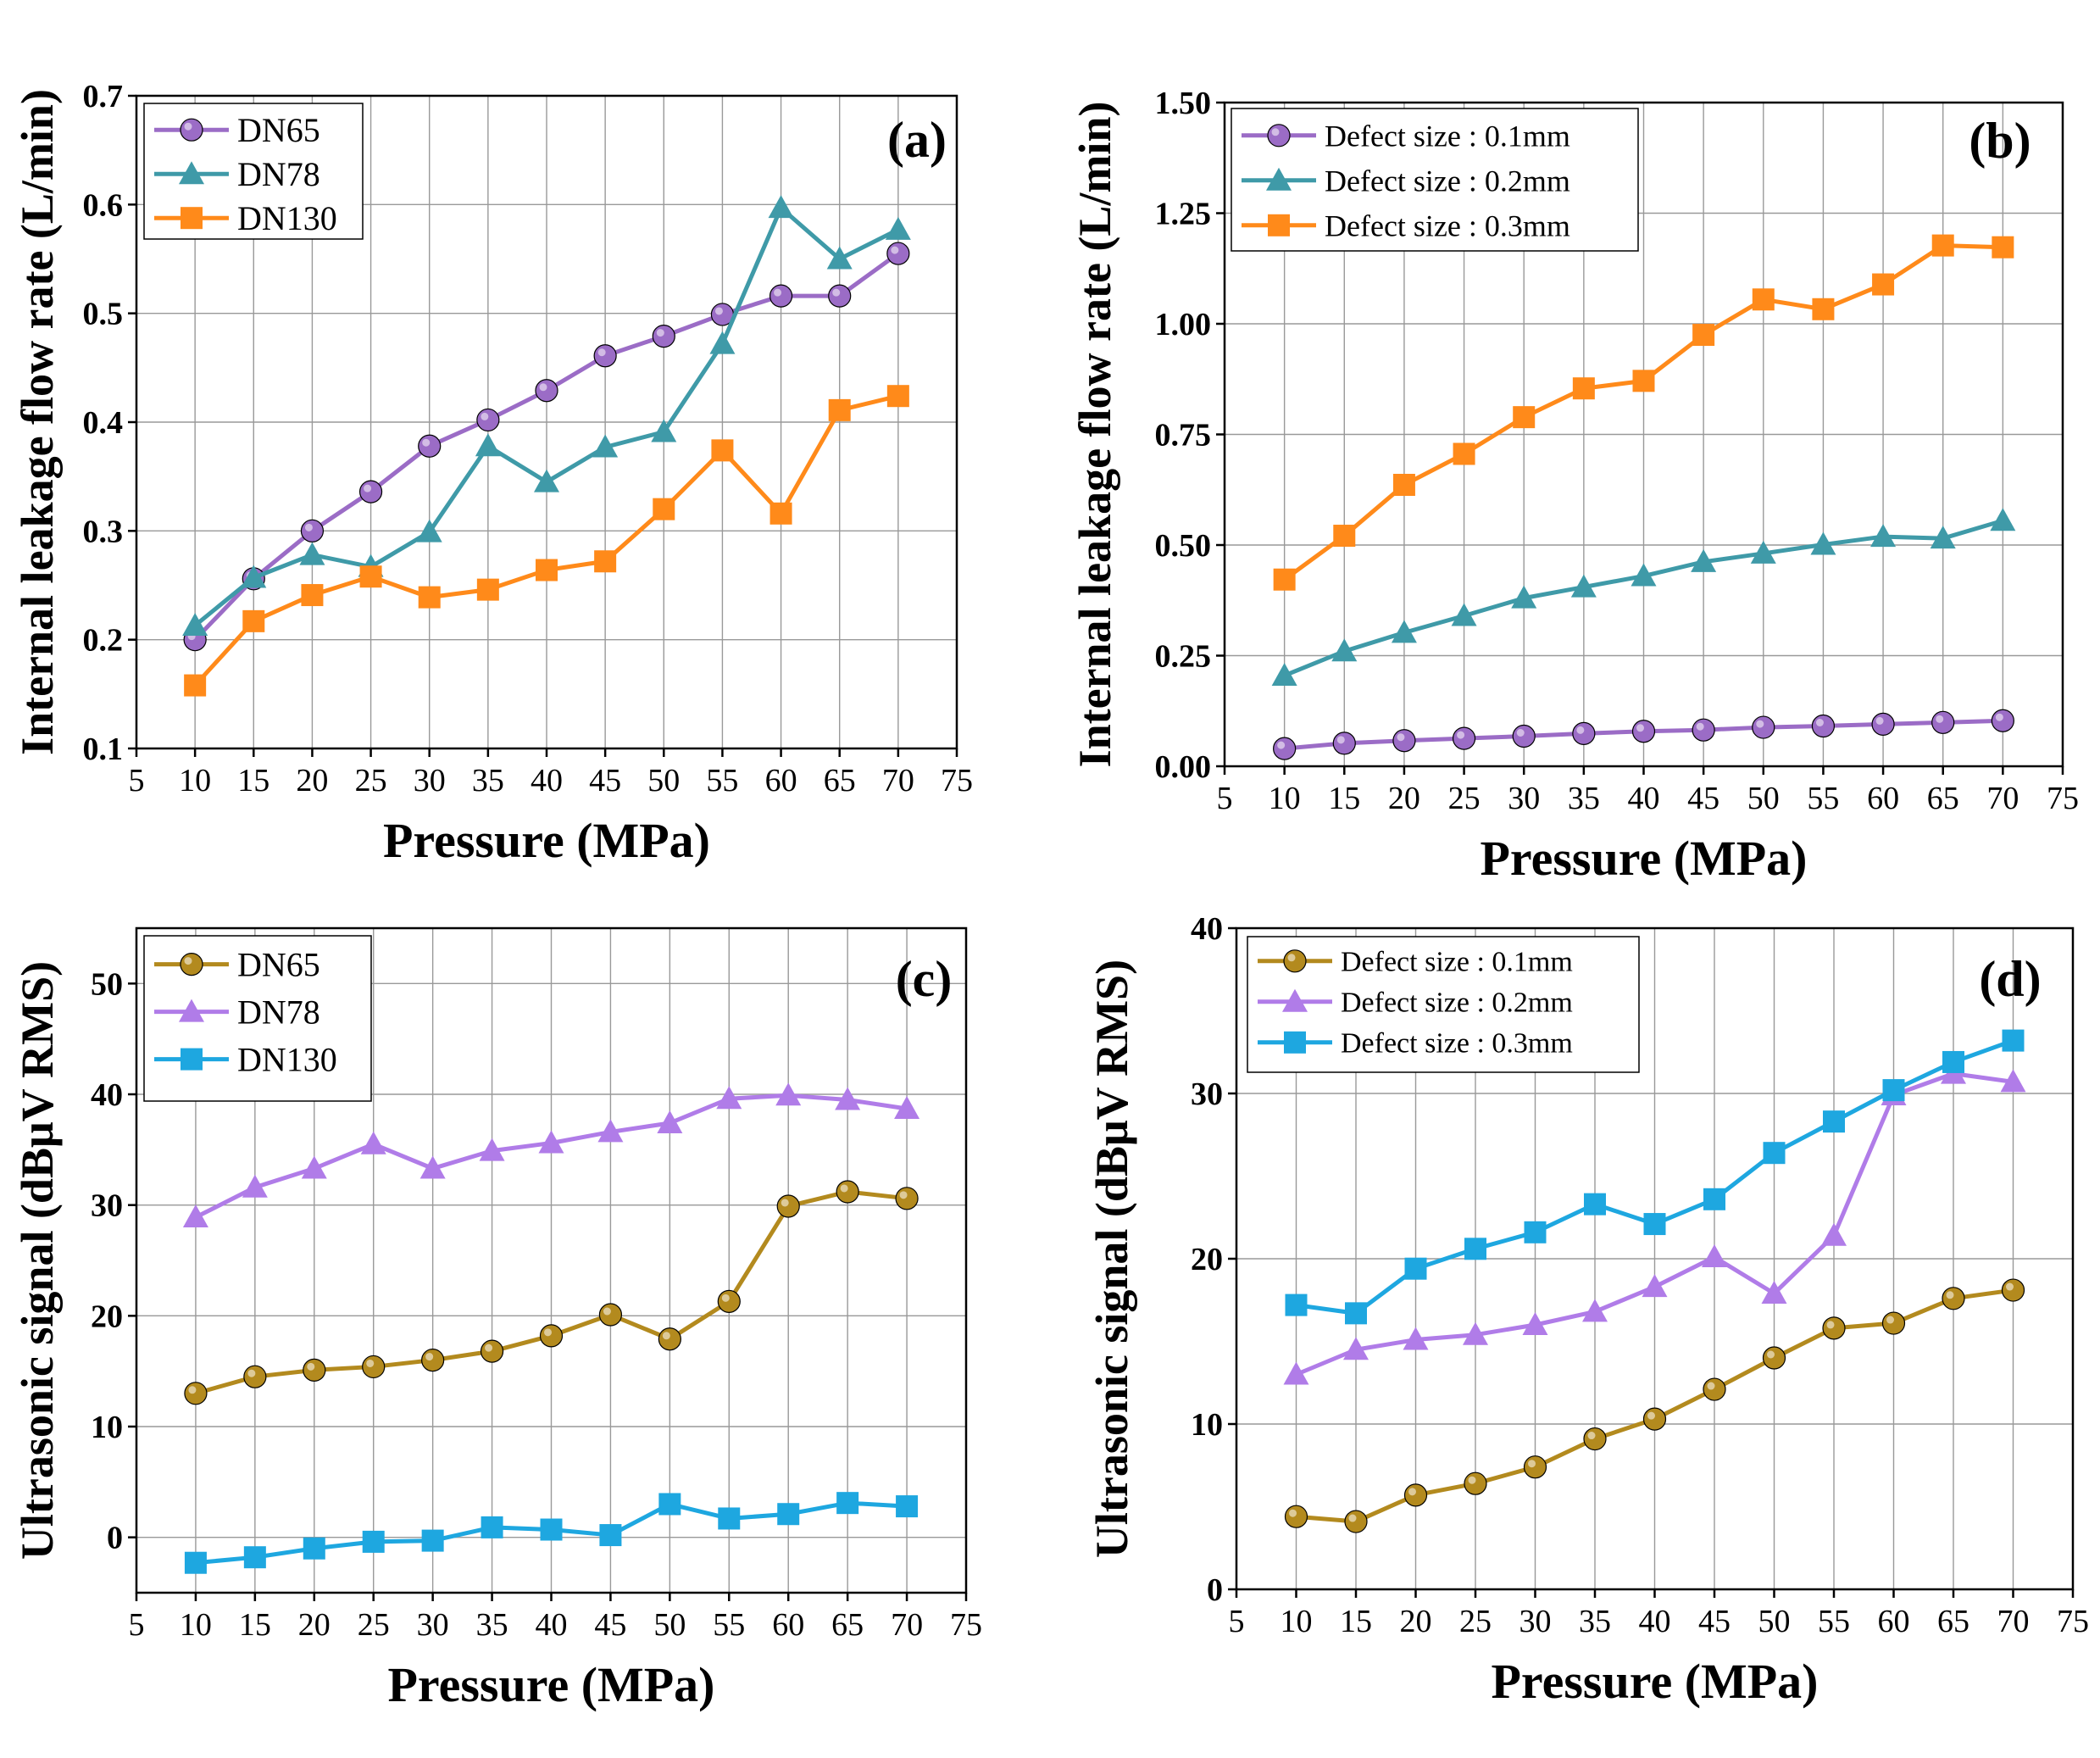 The height and width of the screenshot is (1758, 2100). What do you see at coordinates (107, 984) in the screenshot?
I see `y-tick-label: 50` at bounding box center [107, 984].